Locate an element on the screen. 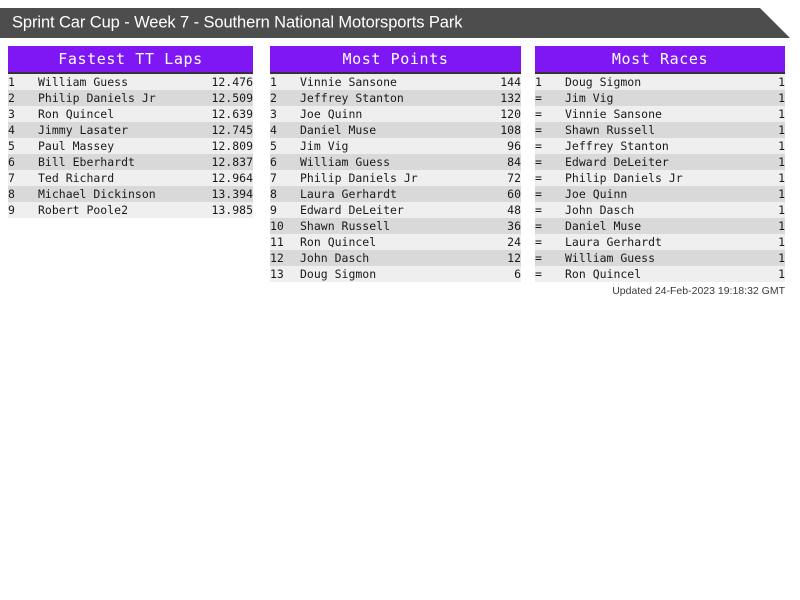 Image resolution: width=800 pixels, height=600 pixels. table-row: 13 Doug Sigmon 6 is located at coordinates (395, 274).